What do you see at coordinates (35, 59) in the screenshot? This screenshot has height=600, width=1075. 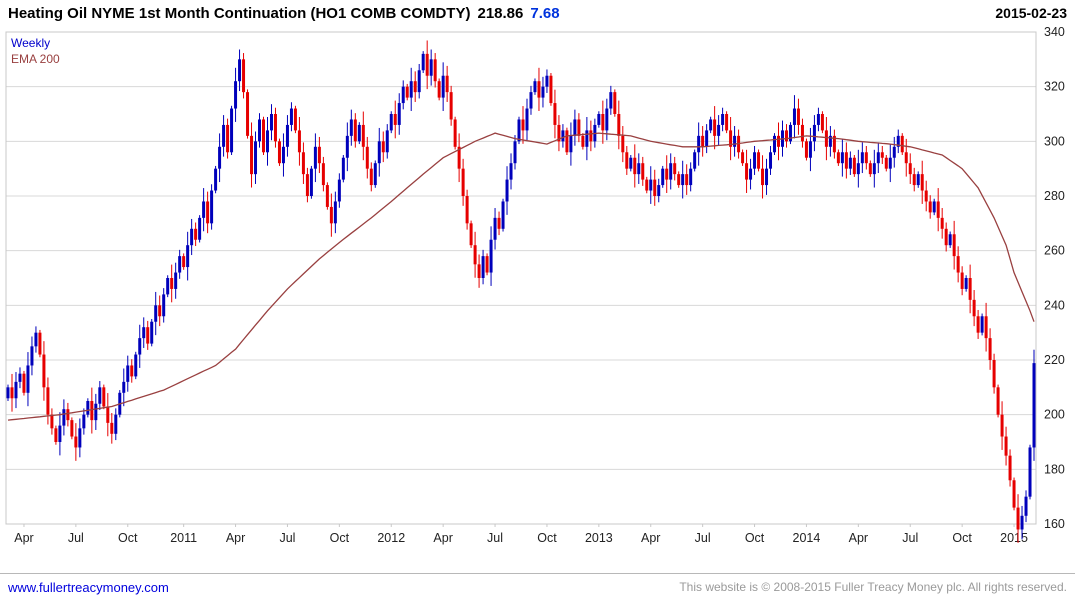 I see `legend-ema-200: EMA 200` at bounding box center [35, 59].